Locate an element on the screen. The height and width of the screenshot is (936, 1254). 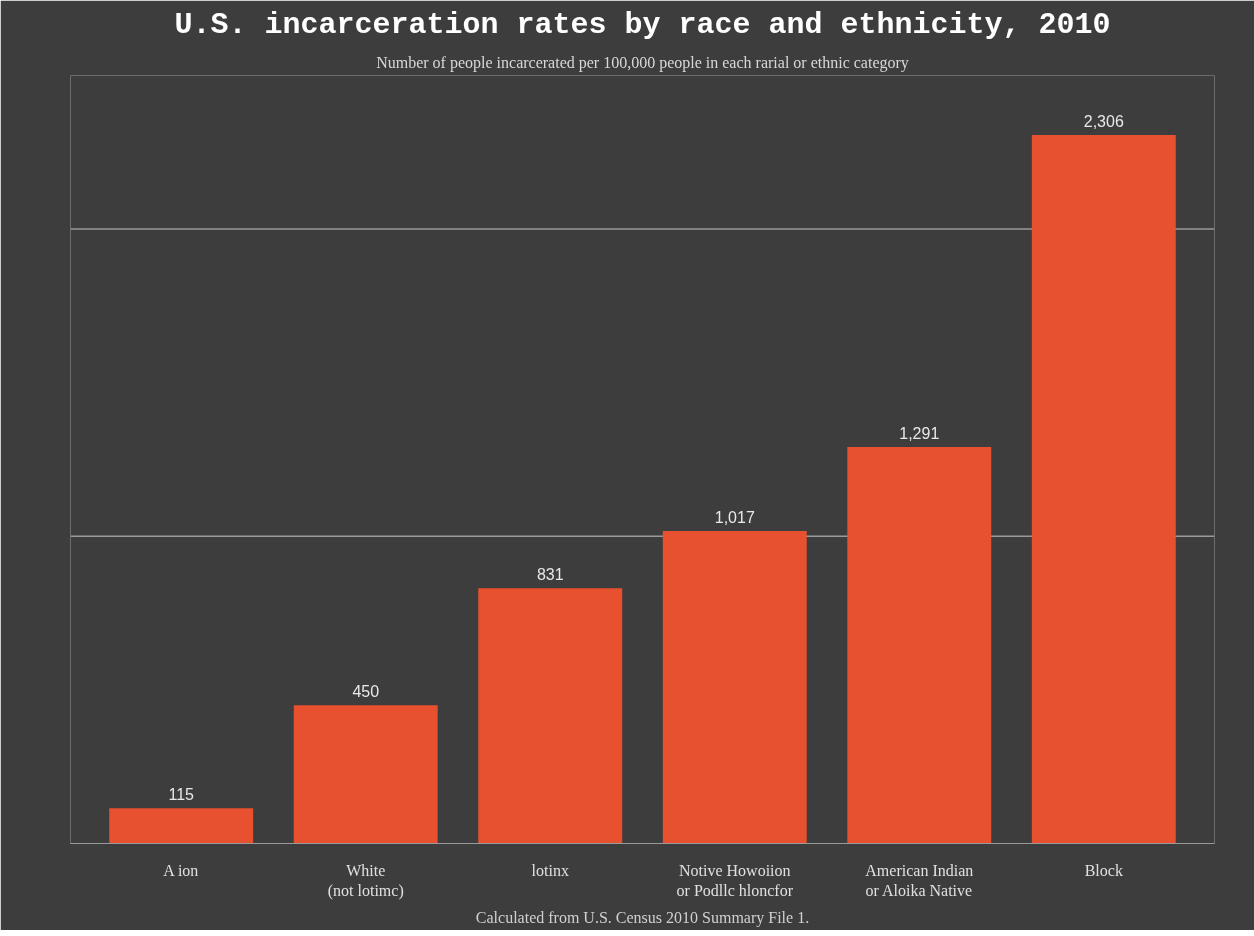
data-label: 1,017 is located at coordinates (734, 518).